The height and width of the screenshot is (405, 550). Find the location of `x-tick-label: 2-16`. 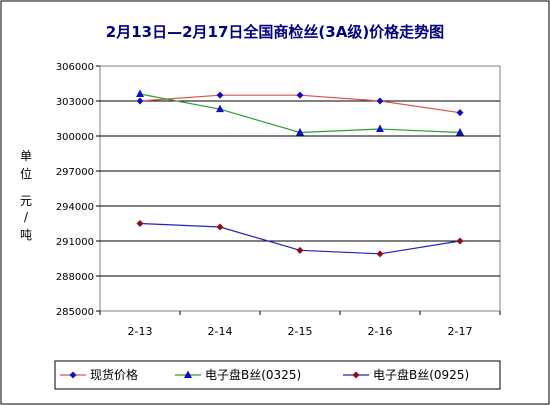

x-tick-label: 2-16 is located at coordinates (380, 331).